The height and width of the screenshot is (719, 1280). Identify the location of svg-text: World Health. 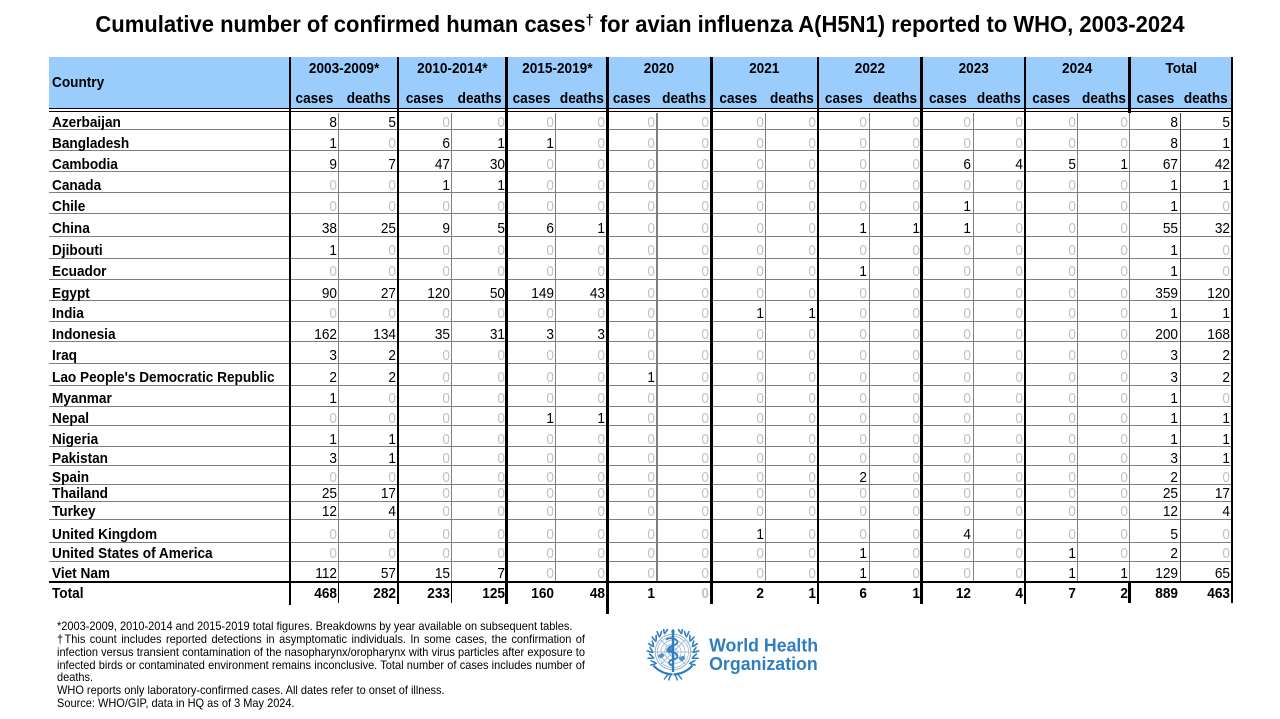
(763, 644).